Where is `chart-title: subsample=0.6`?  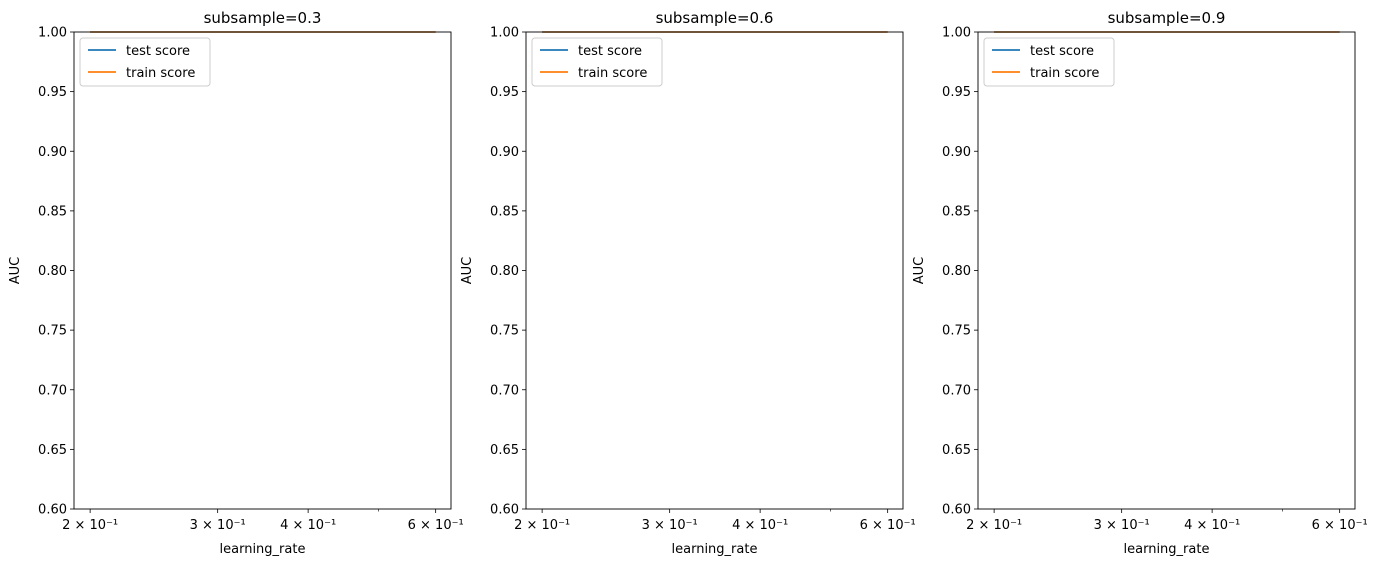
chart-title: subsample=0.6 is located at coordinates (715, 18).